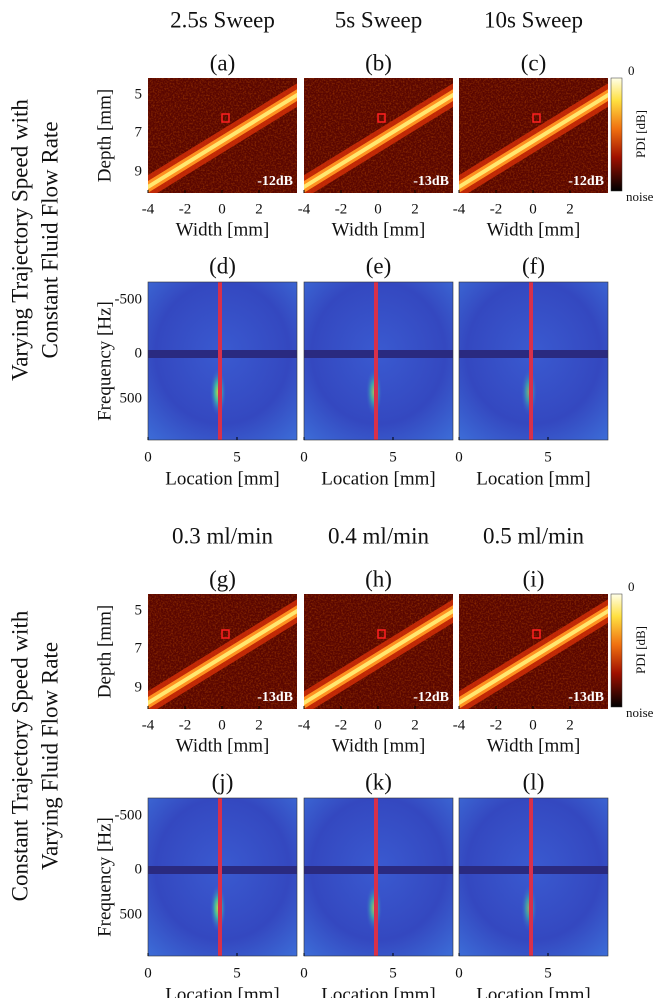  Describe the element at coordinates (378, 578) in the screenshot. I see `panel-label: (h)` at that location.